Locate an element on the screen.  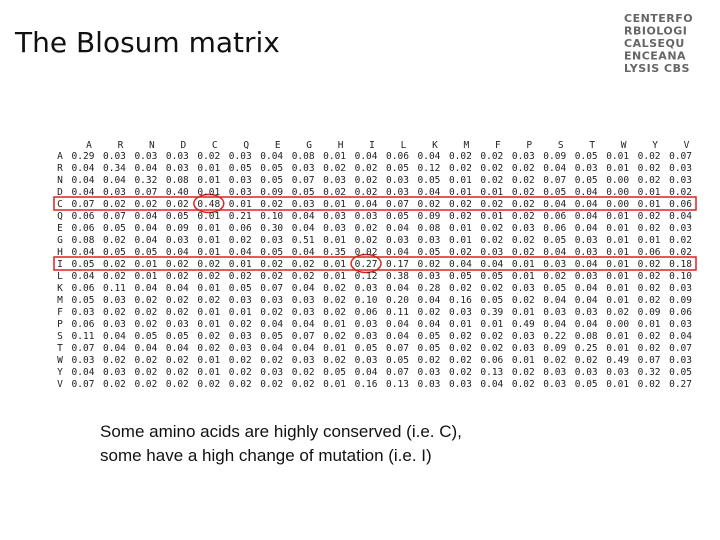
row-label: M is located at coordinates (60, 300).